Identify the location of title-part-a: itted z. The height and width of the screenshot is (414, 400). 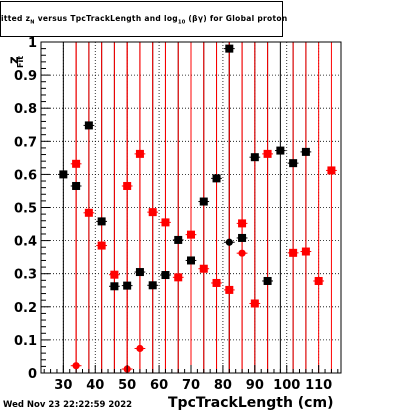
(16, 18).